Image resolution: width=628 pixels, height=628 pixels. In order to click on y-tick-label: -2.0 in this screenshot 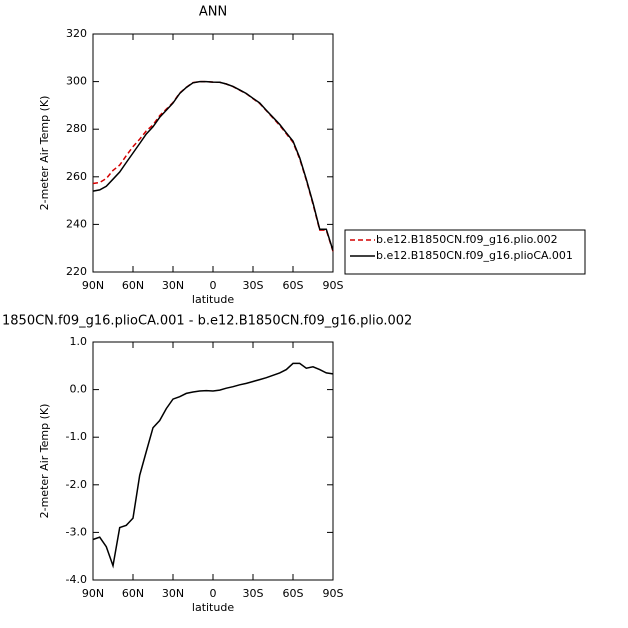, I will do `click(76, 484)`.